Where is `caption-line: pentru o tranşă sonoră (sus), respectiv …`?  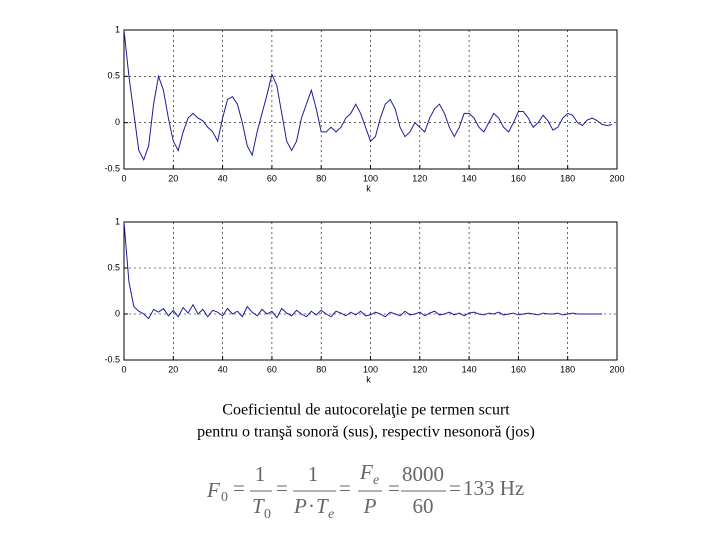 caption-line: pentru o tranşă sonoră (sus), respectiv … is located at coordinates (366, 432).